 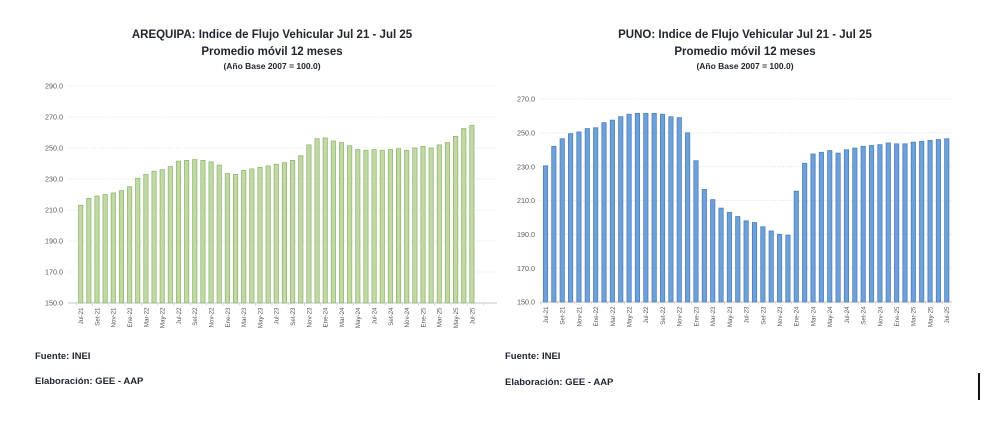 I want to click on y-axis-tick-label: 190.0, so click(x=54, y=241).